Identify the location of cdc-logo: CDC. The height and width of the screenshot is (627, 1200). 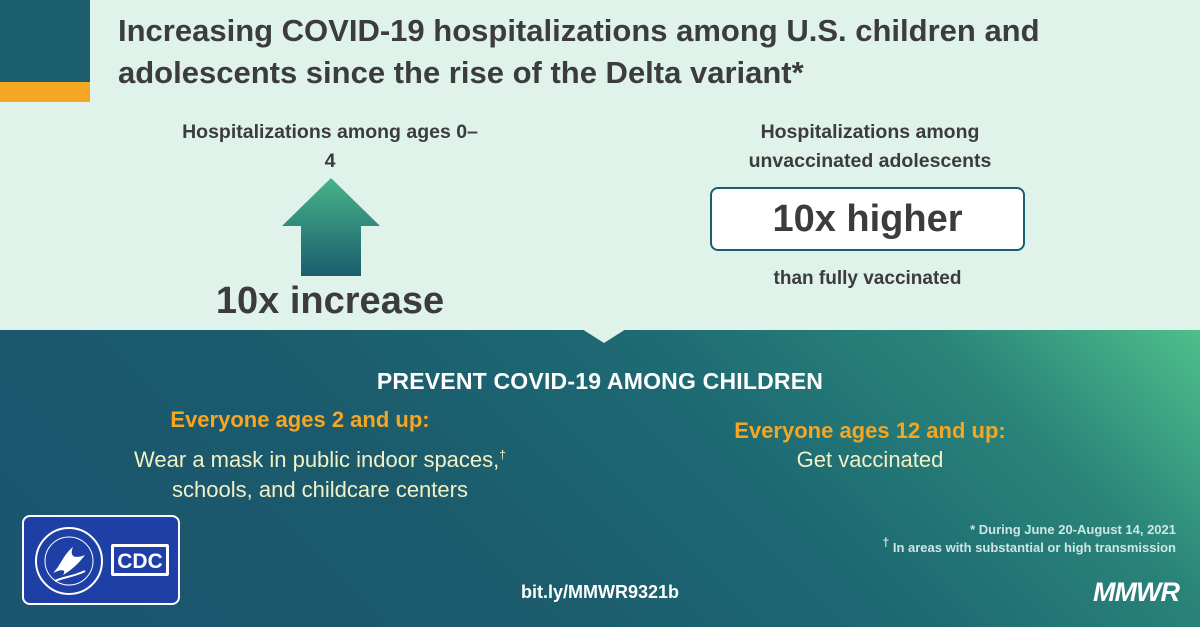
(140, 560).